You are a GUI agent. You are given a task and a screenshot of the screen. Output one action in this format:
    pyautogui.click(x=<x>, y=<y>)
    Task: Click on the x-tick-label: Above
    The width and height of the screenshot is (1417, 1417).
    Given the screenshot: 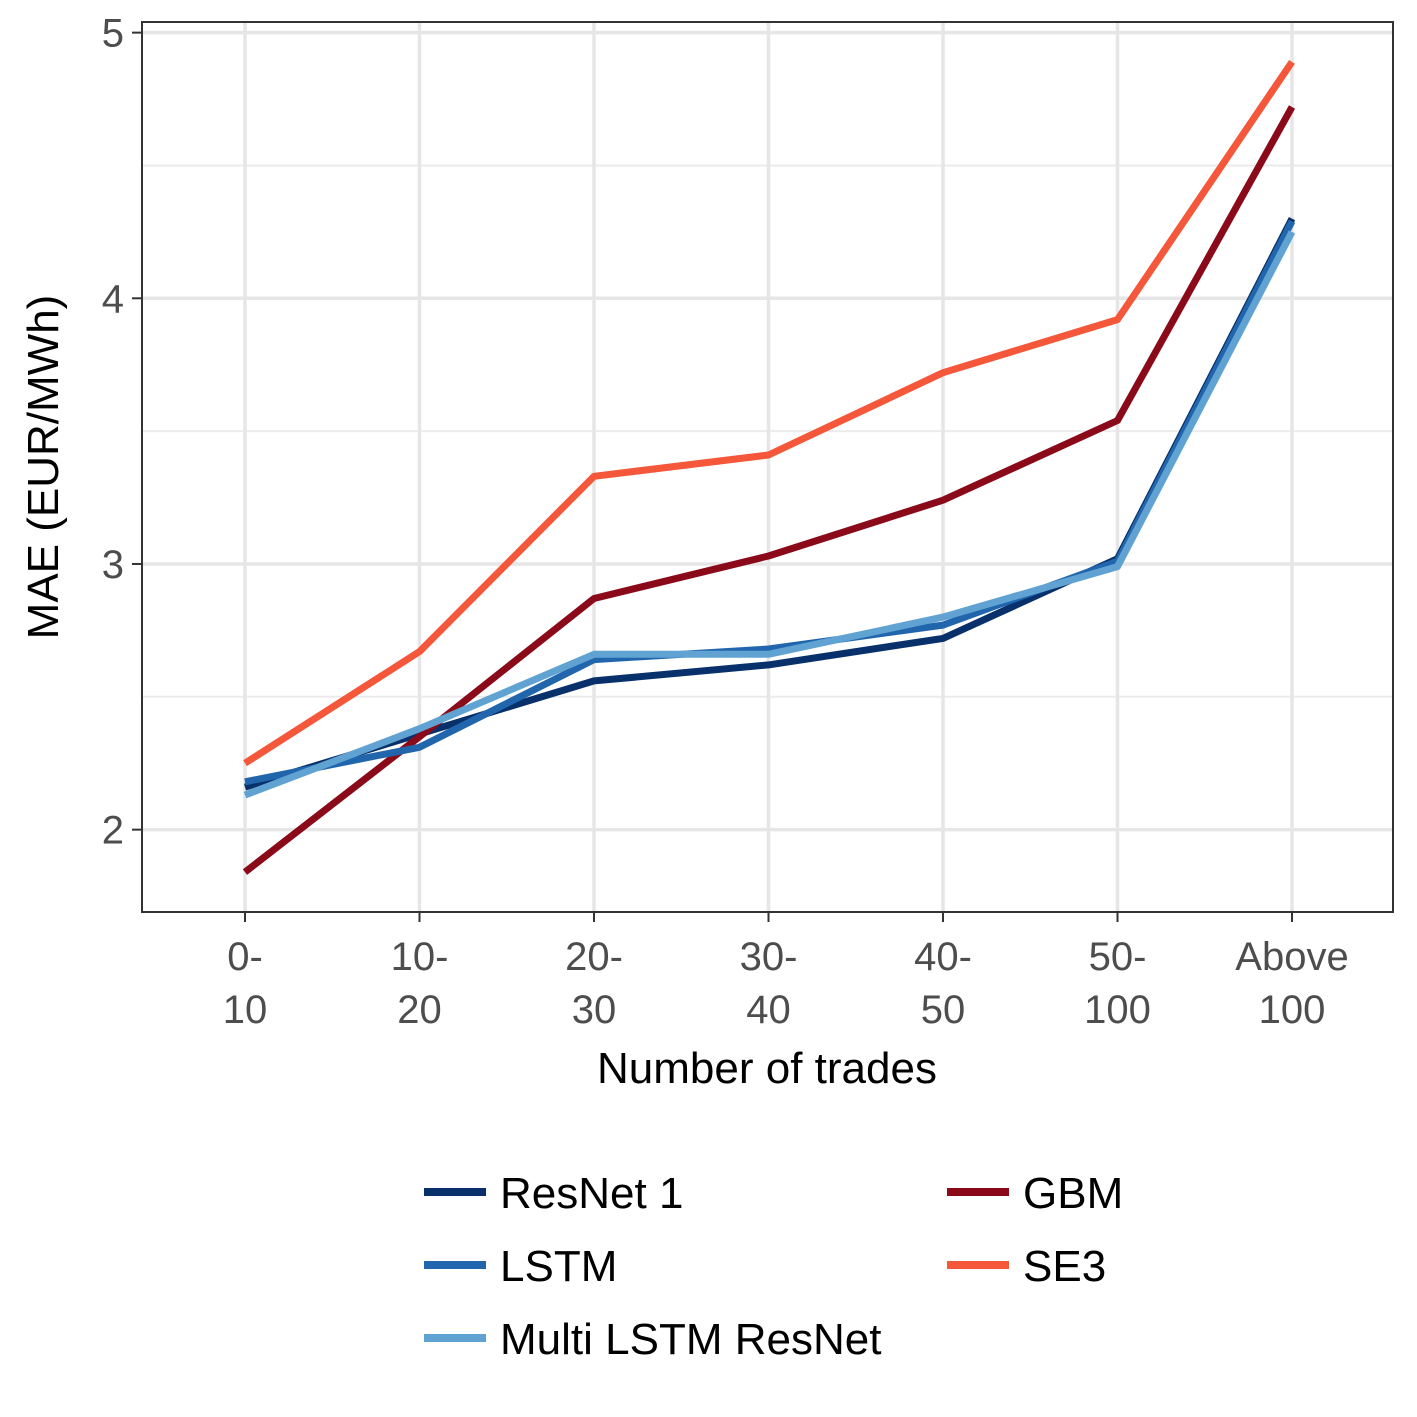 What is the action you would take?
    pyautogui.click(x=1291, y=957)
    